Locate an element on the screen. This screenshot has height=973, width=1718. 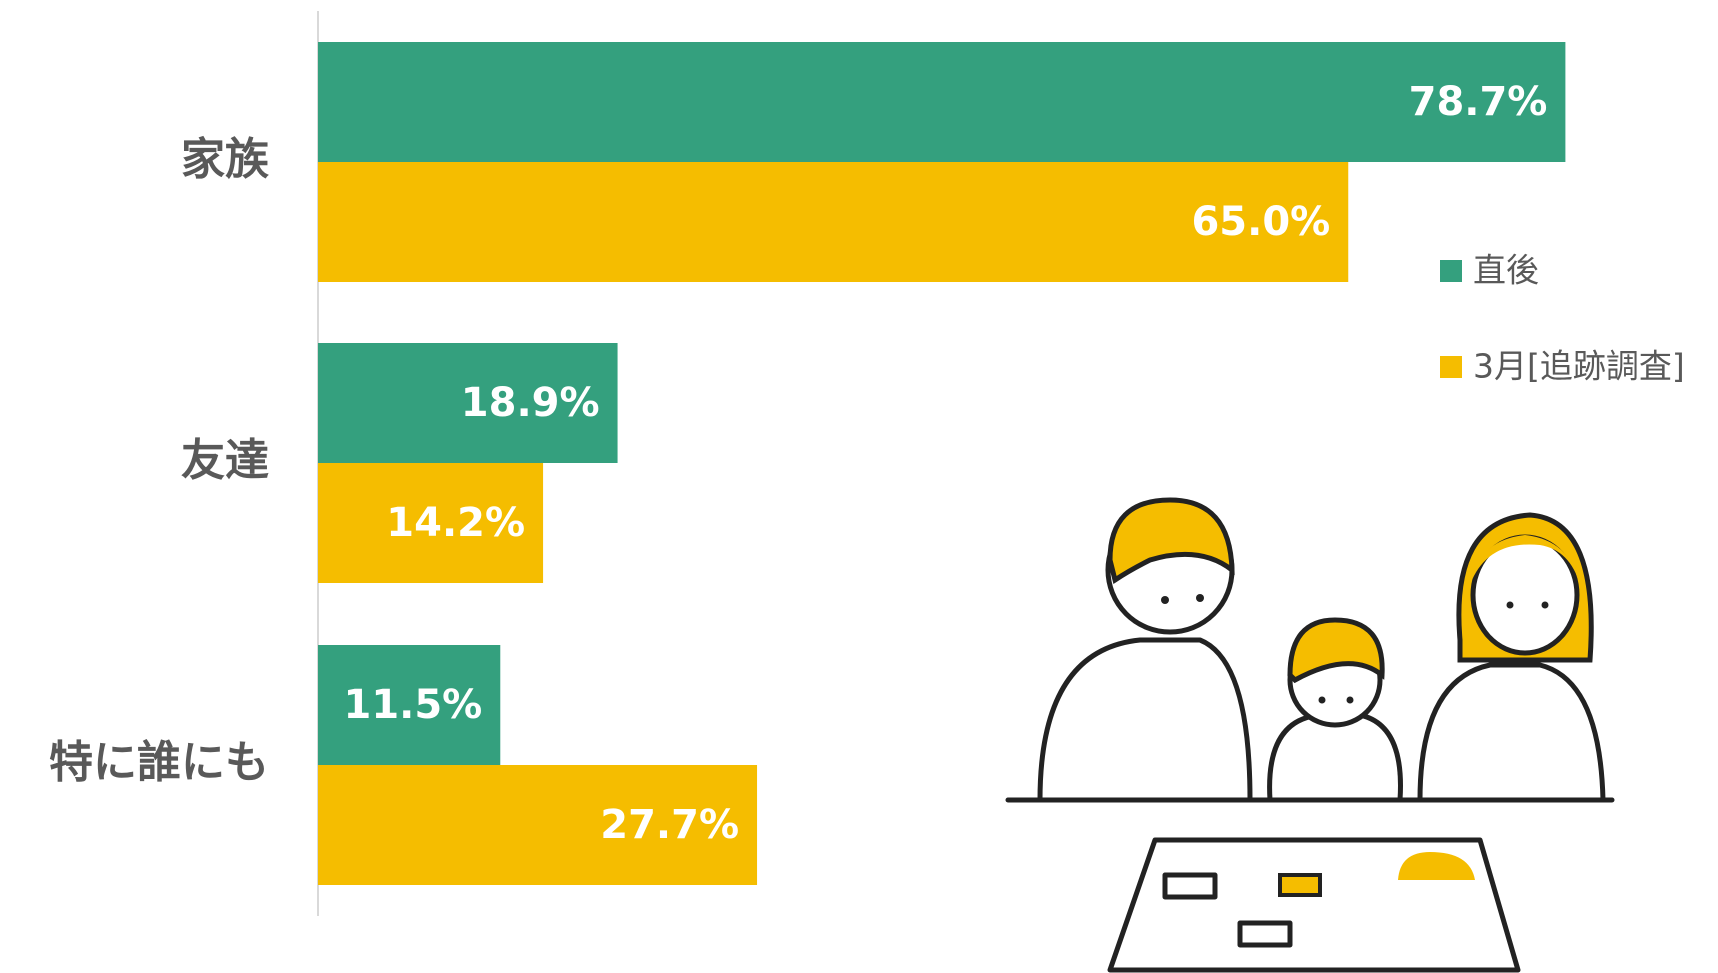
value-label: 78.7% is located at coordinates (1478, 102).